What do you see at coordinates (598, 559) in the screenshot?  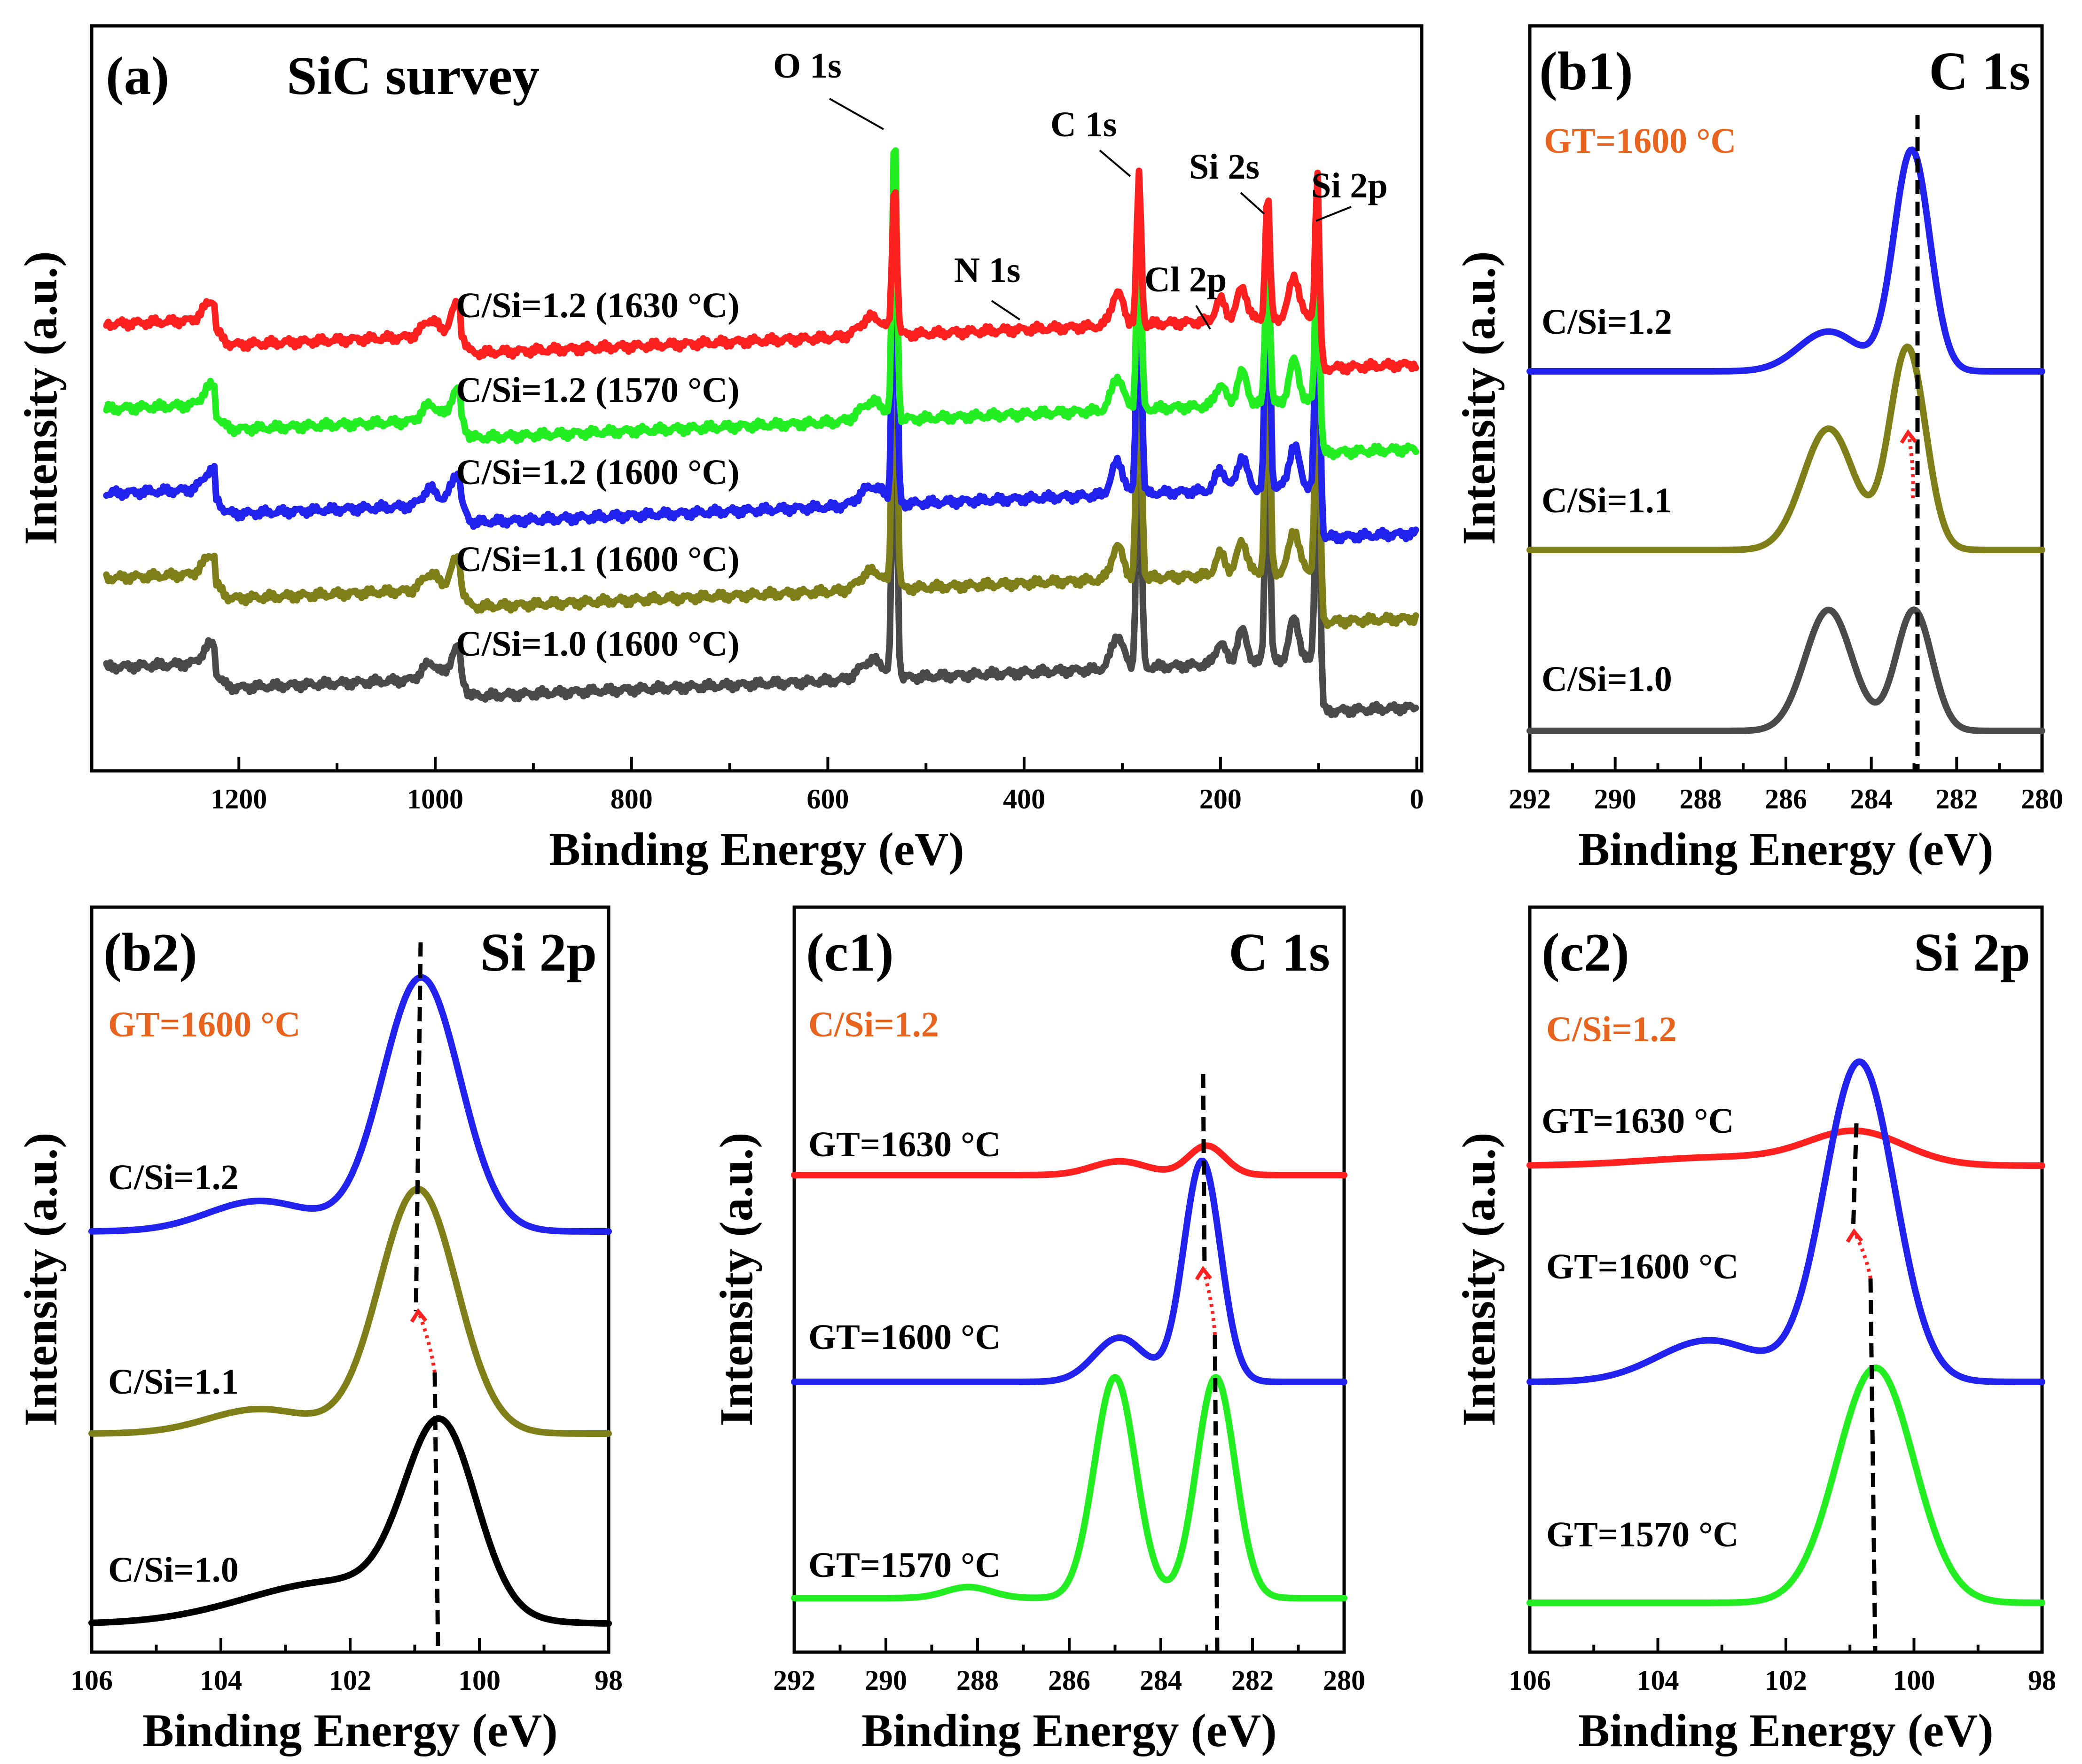 I see `series-label-a-3: C/Si=1.1 (1600 °C)` at bounding box center [598, 559].